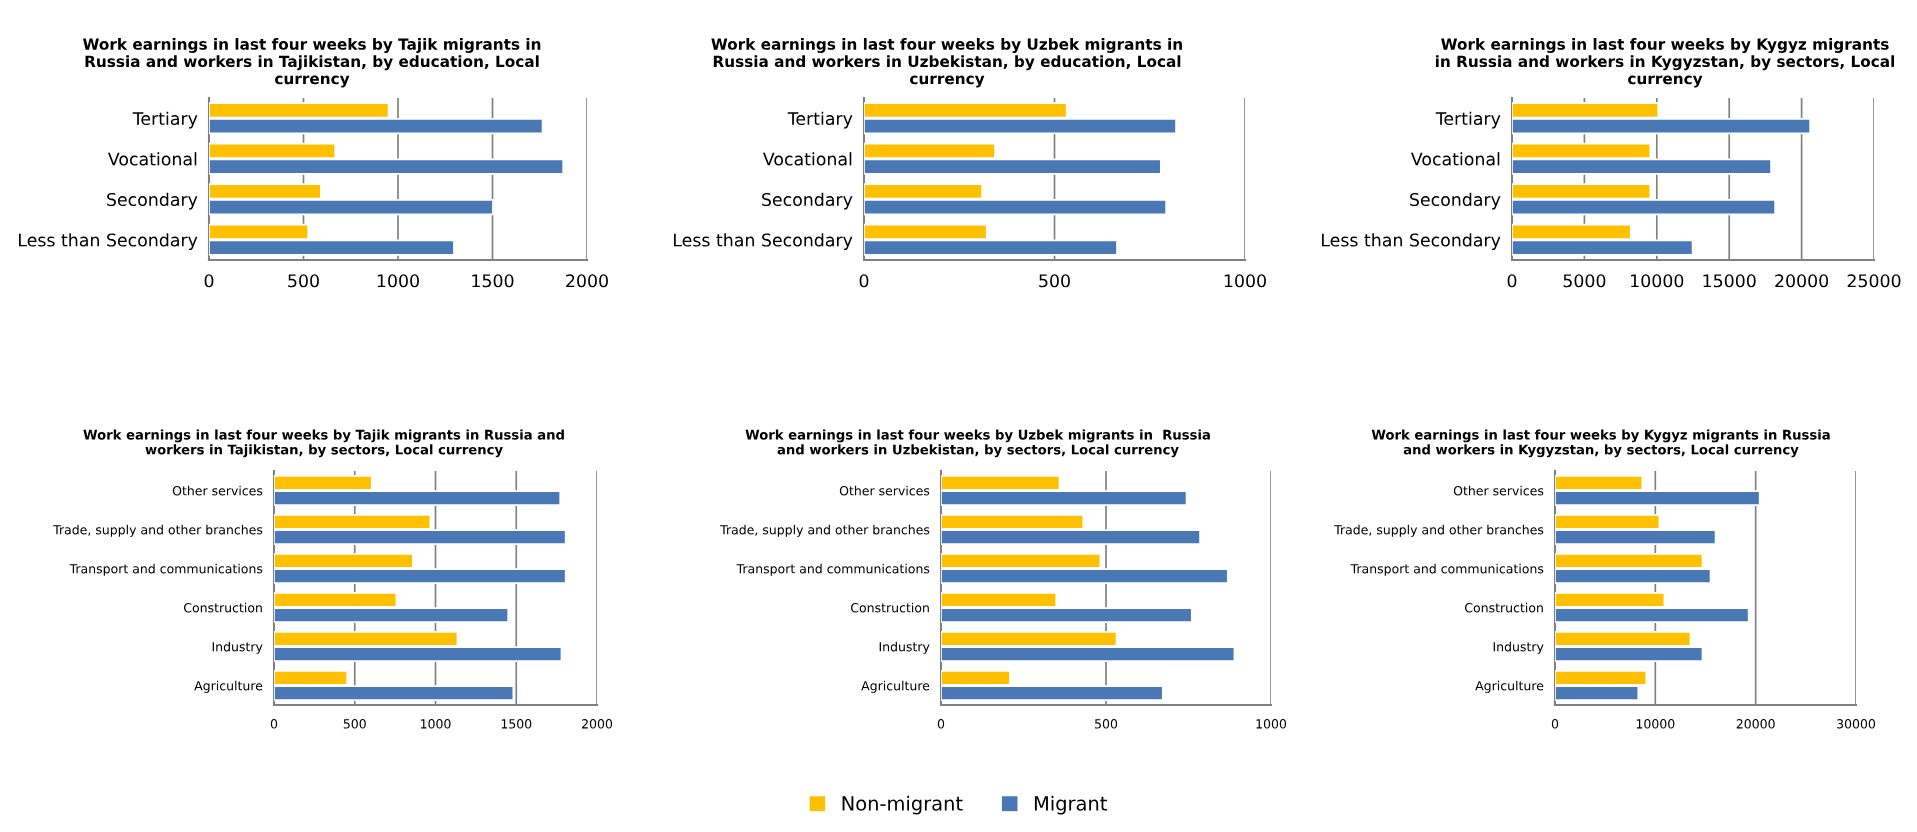  What do you see at coordinates (323, 443) in the screenshot?
I see `chart-title: Work earnings in last four weeks by Tajik migrants in Russia and workers in Tajikistan, by sectors, Local currency` at bounding box center [323, 443].